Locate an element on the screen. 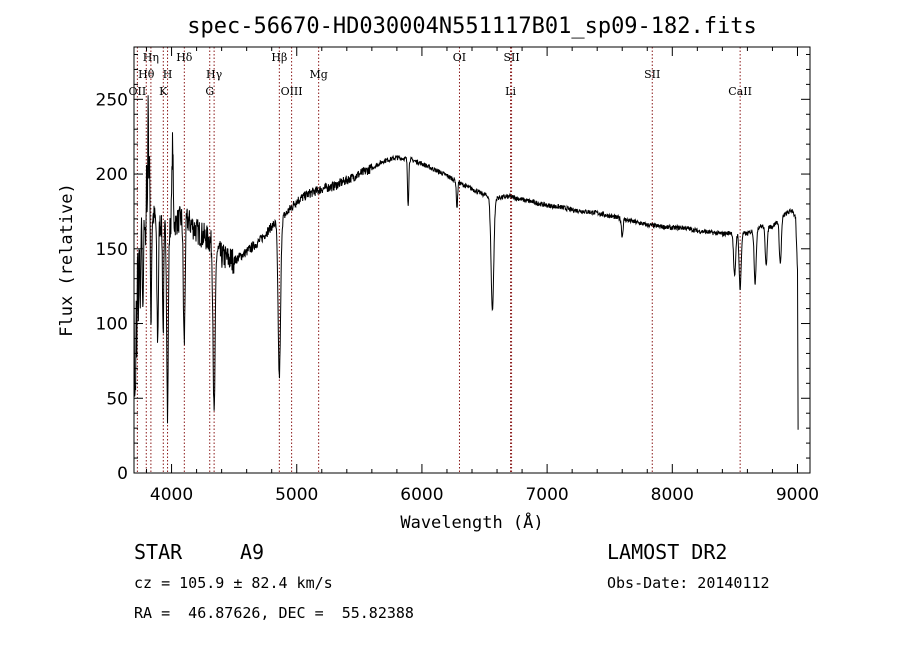 This screenshot has height=649, width=900. x-tick-label: 7000 is located at coordinates (546, 495).